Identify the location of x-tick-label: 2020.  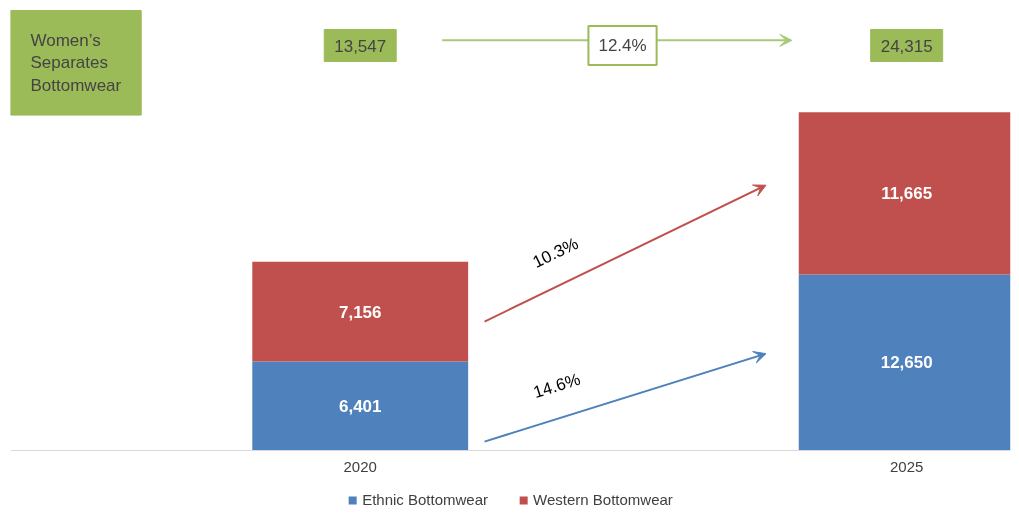
(360, 466).